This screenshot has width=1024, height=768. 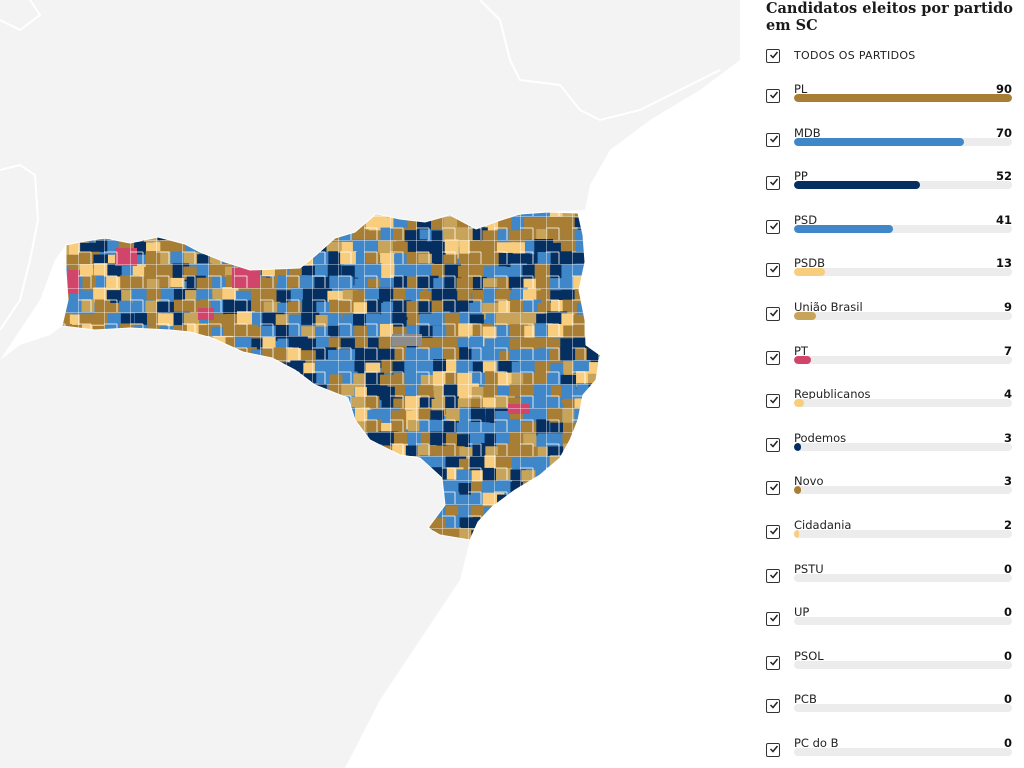 I want to click on party-row: Novo 3, so click(x=889, y=492).